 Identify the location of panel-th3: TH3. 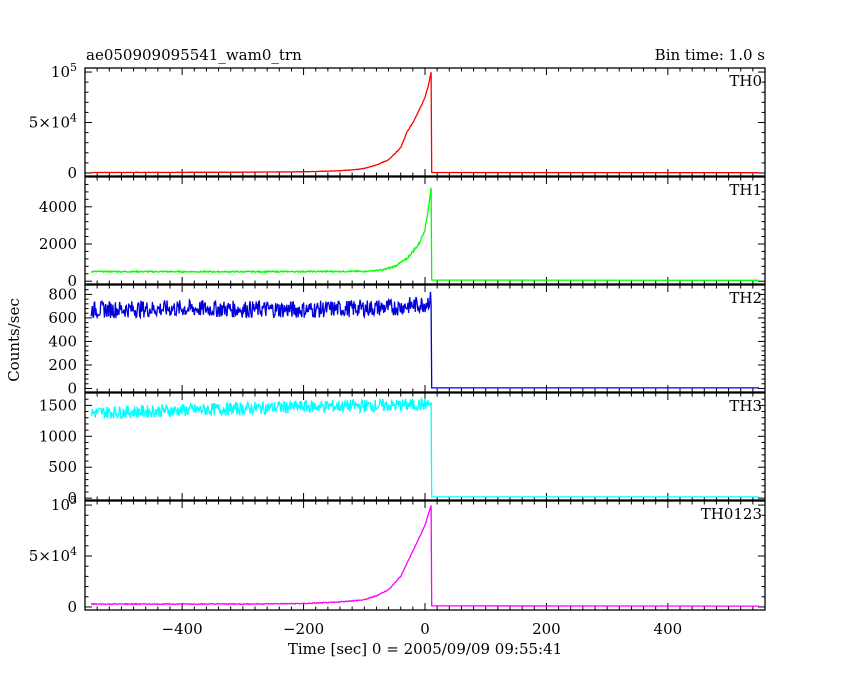
(425, 446).